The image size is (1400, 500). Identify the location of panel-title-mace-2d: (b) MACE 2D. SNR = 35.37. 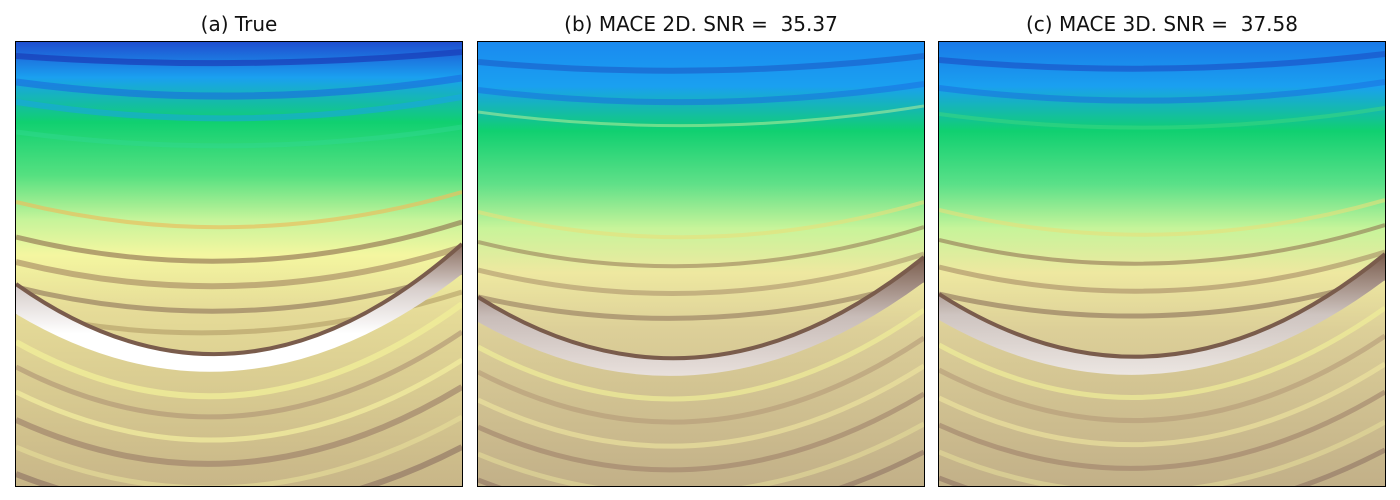
(701, 24).